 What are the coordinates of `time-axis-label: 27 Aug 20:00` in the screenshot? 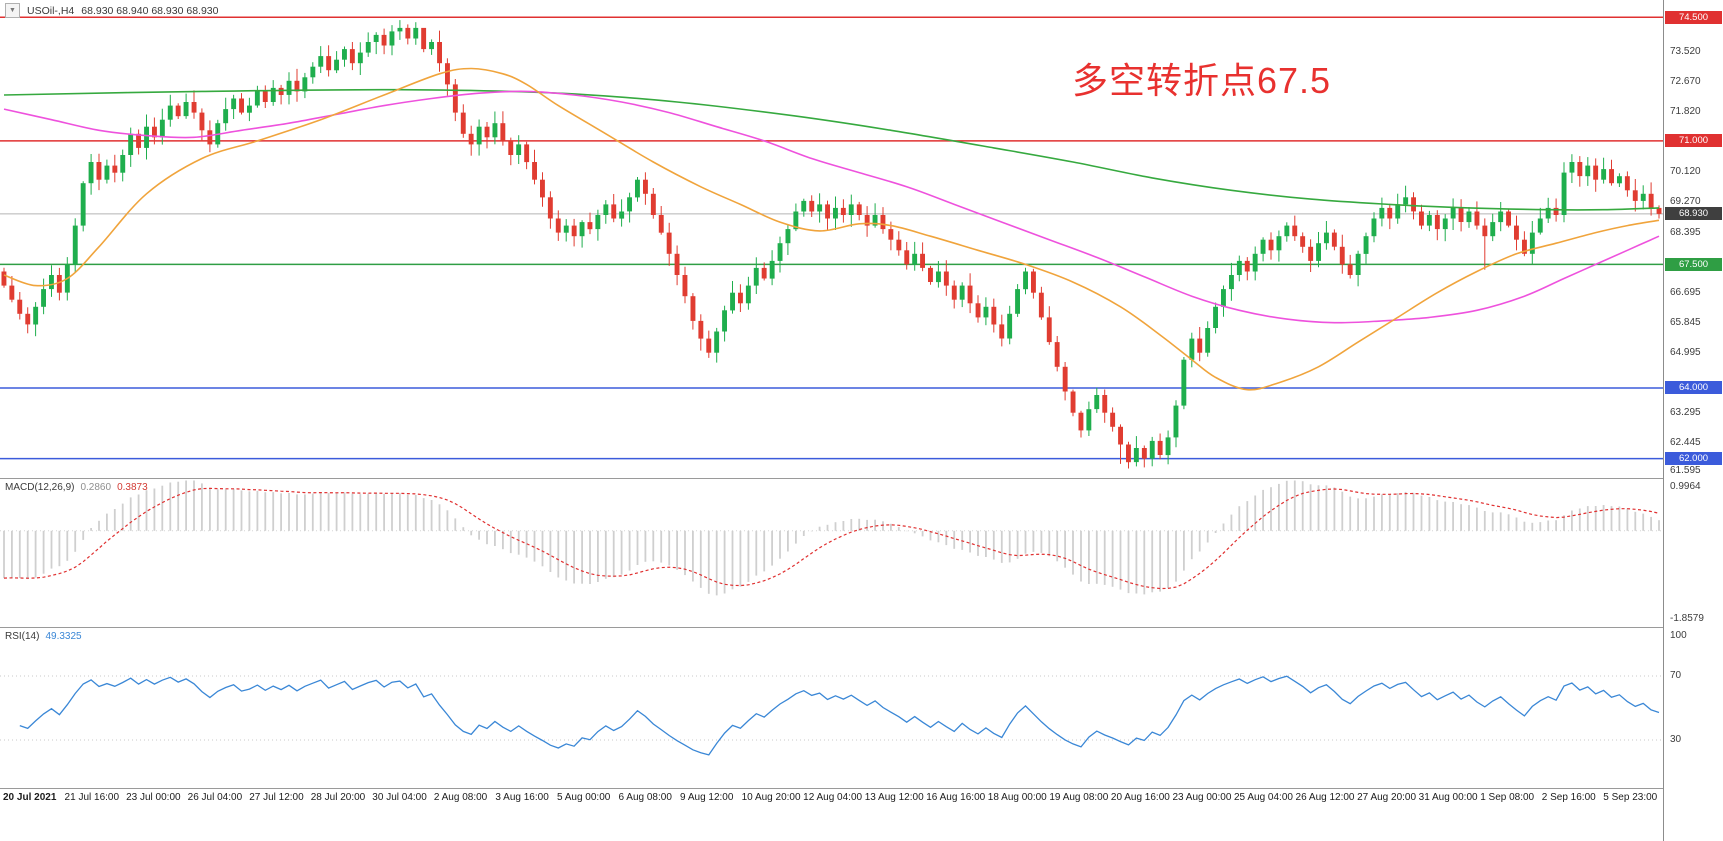 It's located at (1387, 797).